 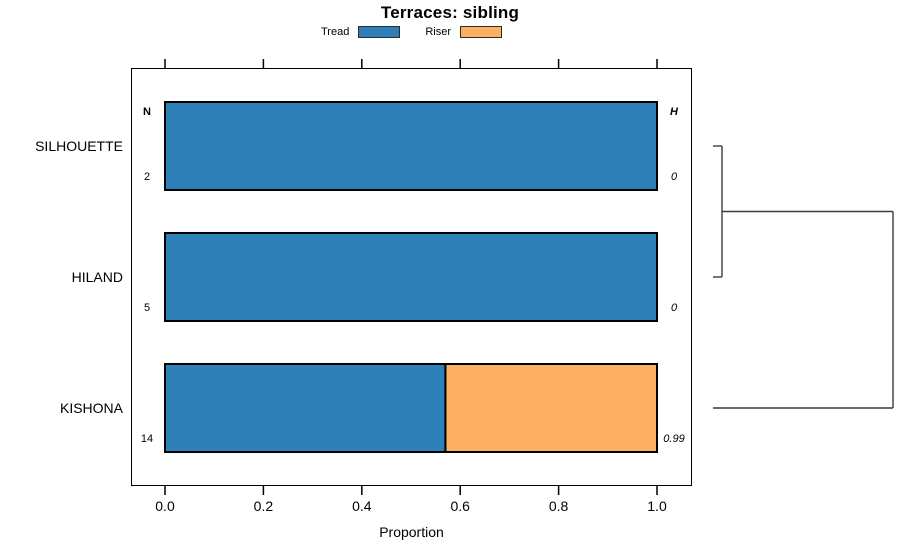 I want to click on legend-label: Riser, so click(x=438, y=32).